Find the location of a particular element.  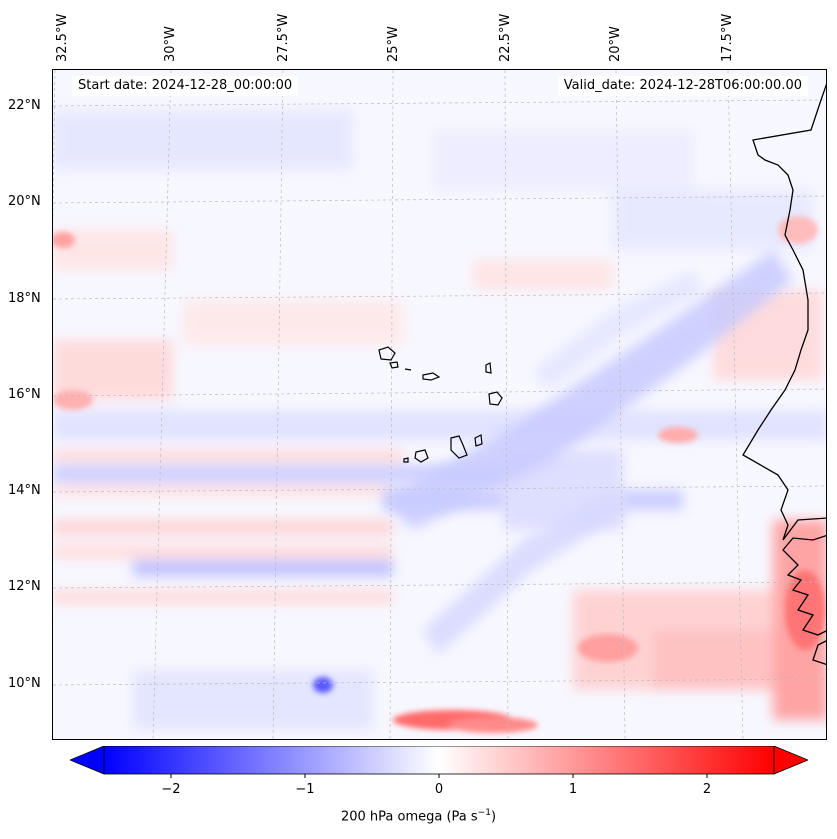

start-date-label: Start date: 2024-12-28_00:00:00 is located at coordinates (185, 86).